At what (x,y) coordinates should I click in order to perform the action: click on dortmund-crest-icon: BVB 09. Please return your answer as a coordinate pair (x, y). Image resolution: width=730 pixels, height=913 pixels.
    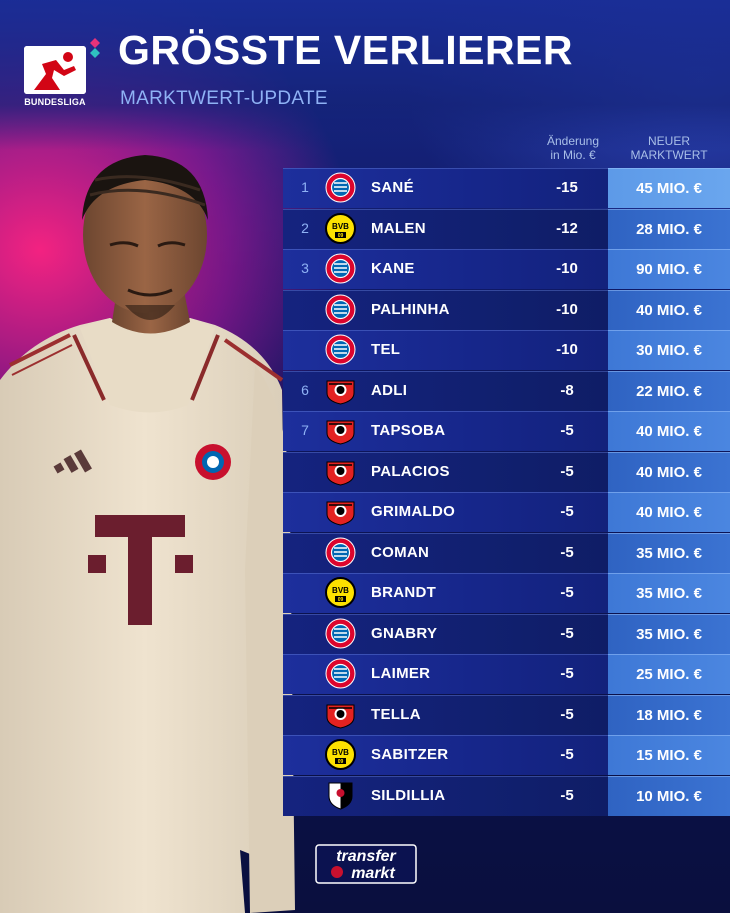
    Looking at the image, I should click on (340, 228).